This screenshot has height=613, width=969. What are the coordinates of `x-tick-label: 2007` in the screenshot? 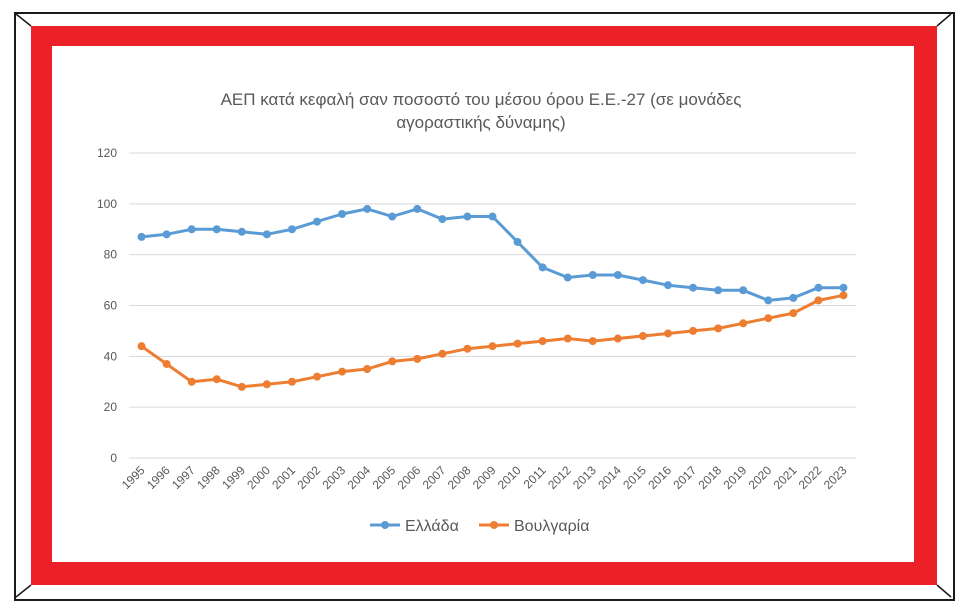 It's located at (434, 477).